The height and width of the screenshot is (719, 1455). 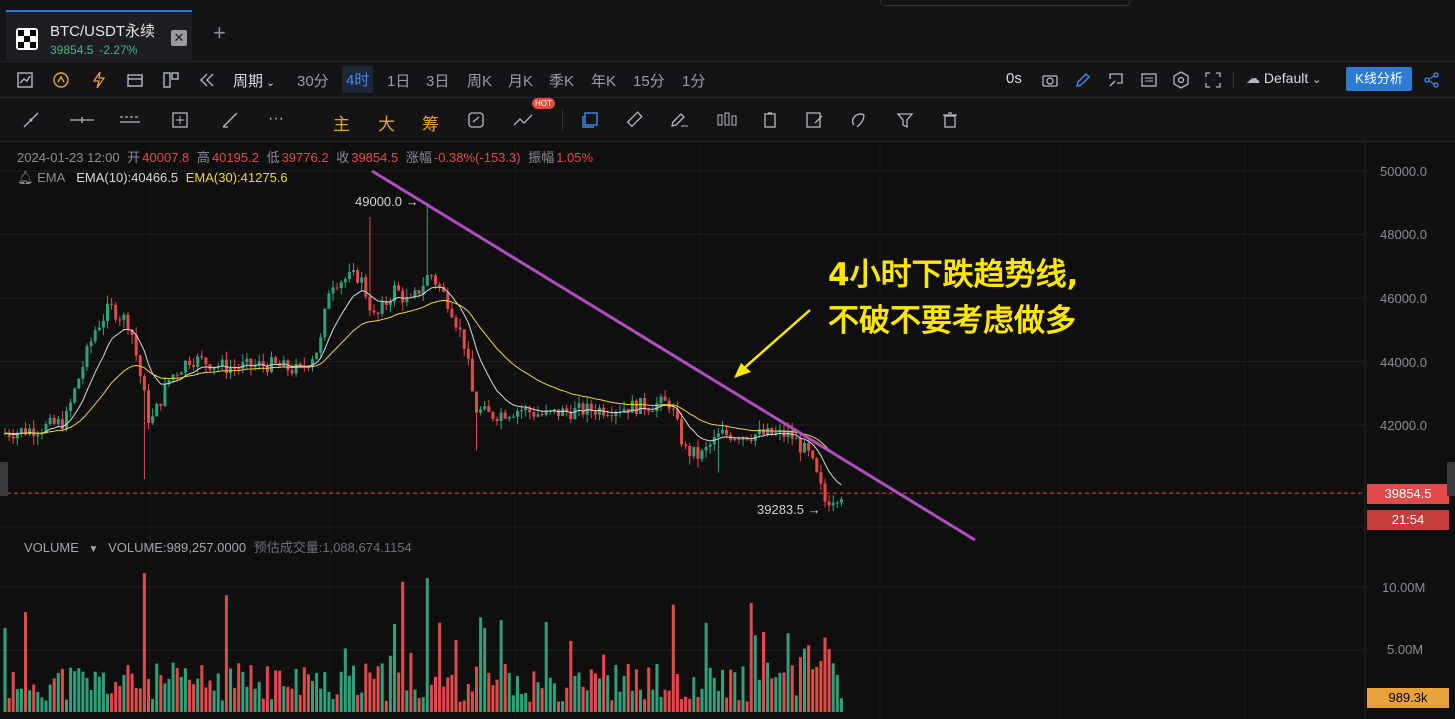 I want to click on magnet-icon, so click(x=859, y=120).